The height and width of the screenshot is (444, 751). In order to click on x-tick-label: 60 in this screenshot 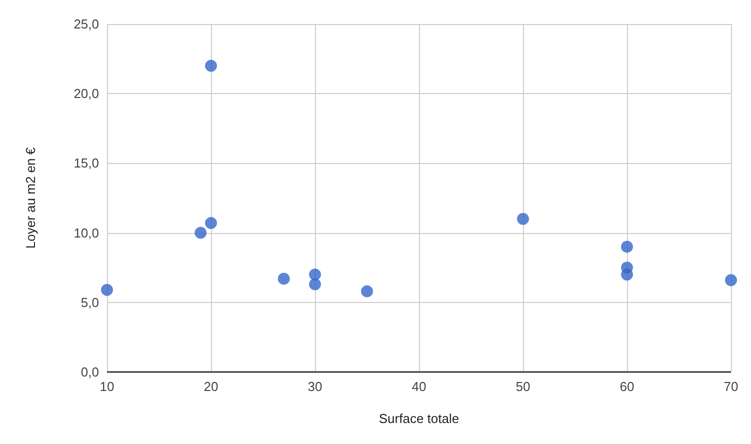, I will do `click(627, 386)`.